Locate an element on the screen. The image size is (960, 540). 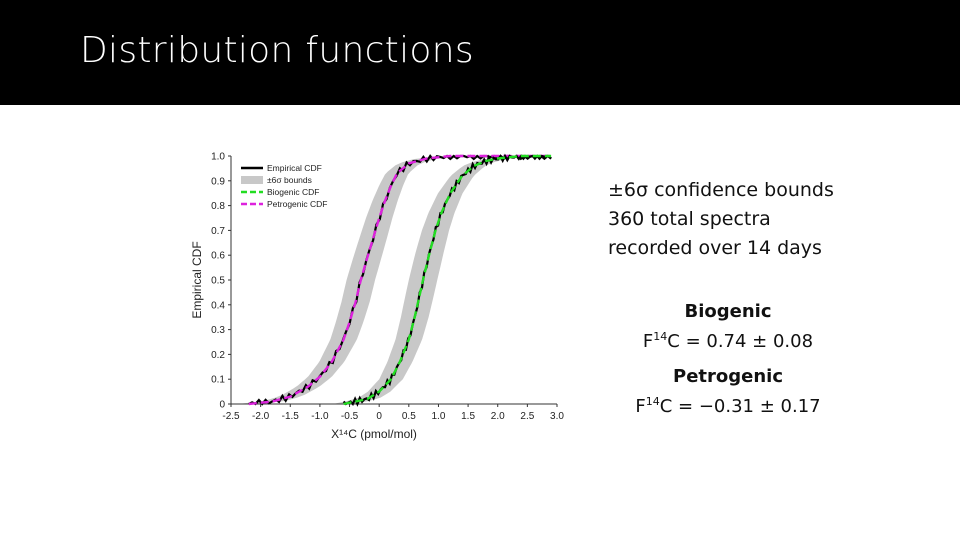
y-tick-label: 0.7 is located at coordinates (218, 231).